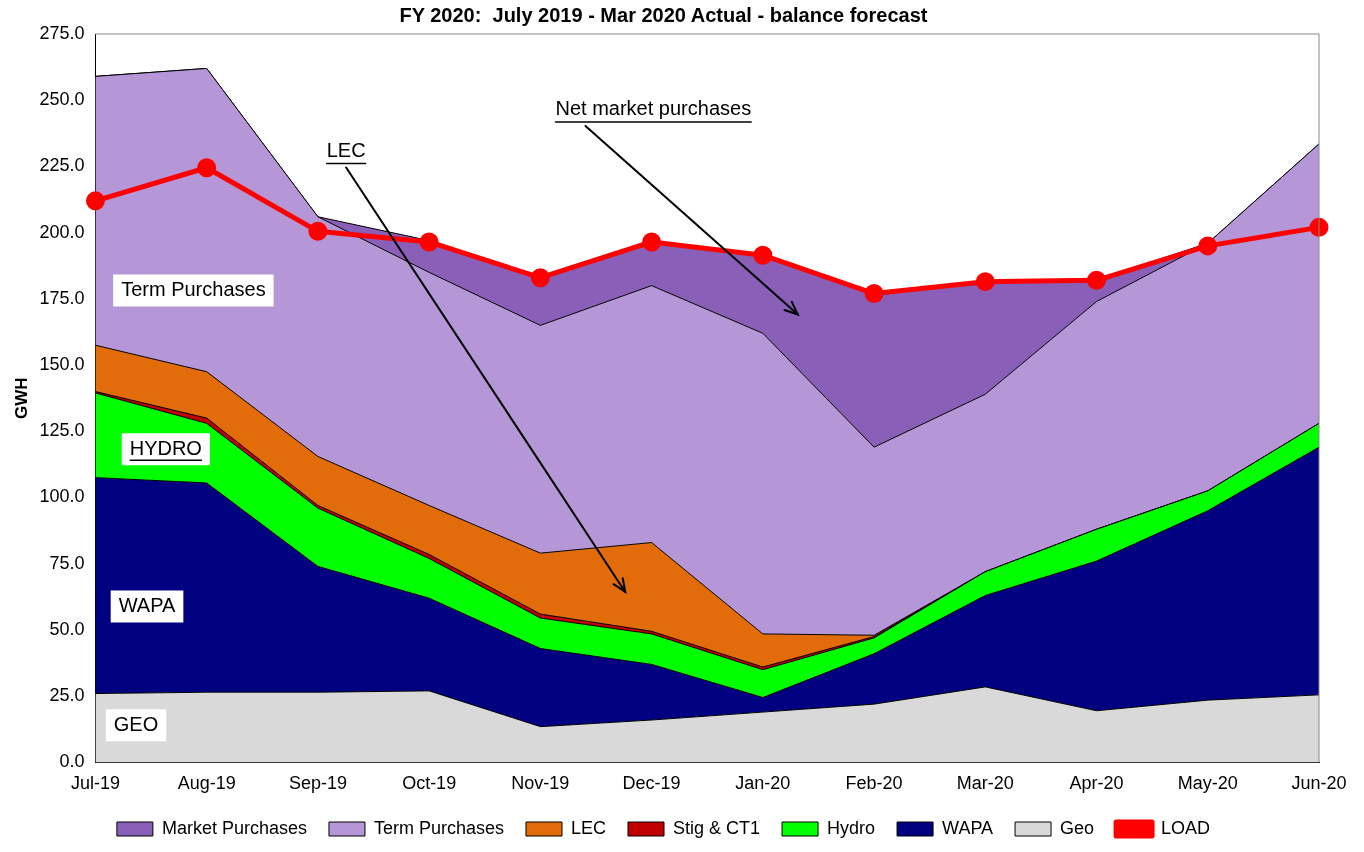 This screenshot has height=852, width=1364. What do you see at coordinates (717, 827) in the screenshot?
I see `legend-label: Stig & CT1` at bounding box center [717, 827].